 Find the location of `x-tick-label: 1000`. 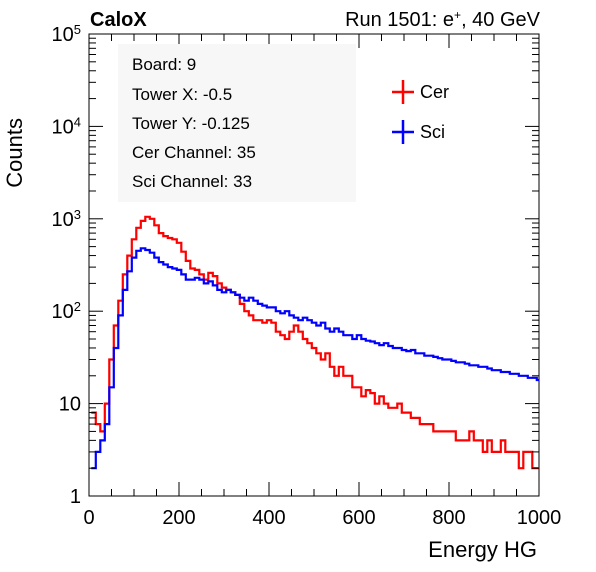

x-tick-label: 1000 is located at coordinates (539, 518).